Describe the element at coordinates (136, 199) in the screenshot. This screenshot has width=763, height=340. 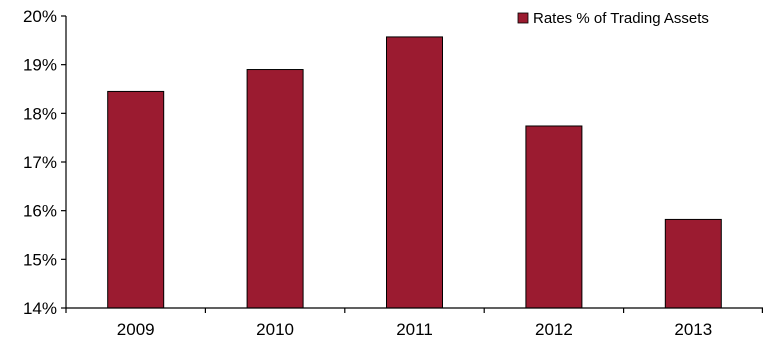
I see `bar-2009` at that location.